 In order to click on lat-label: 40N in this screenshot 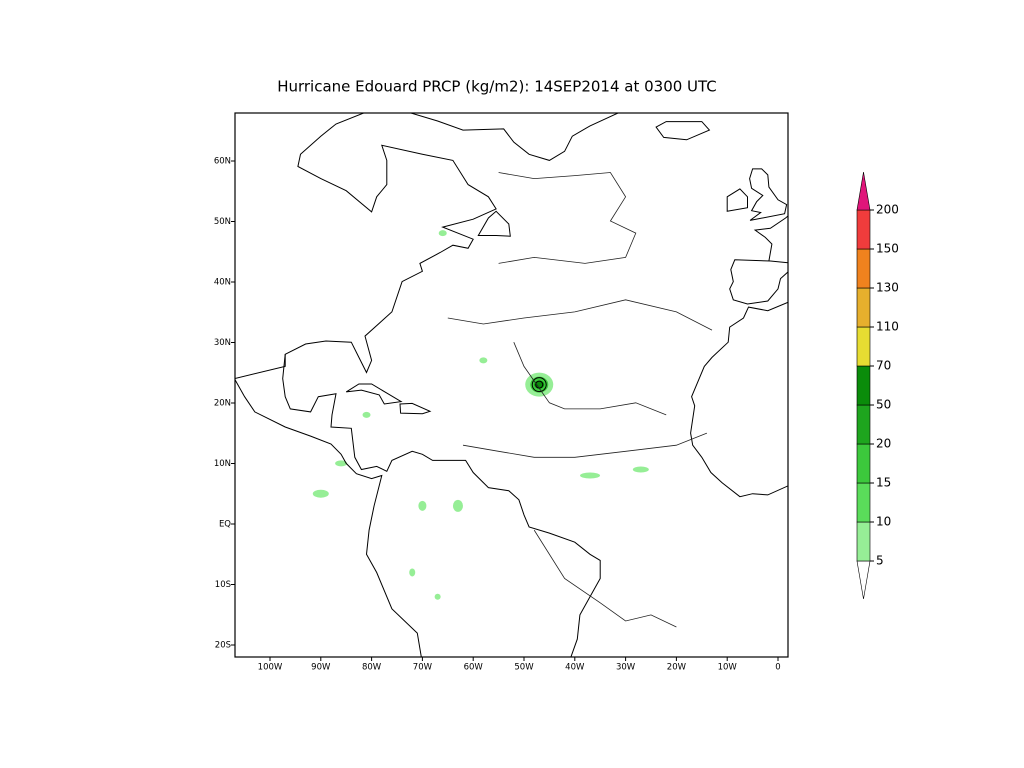, I will do `click(222, 283)`.